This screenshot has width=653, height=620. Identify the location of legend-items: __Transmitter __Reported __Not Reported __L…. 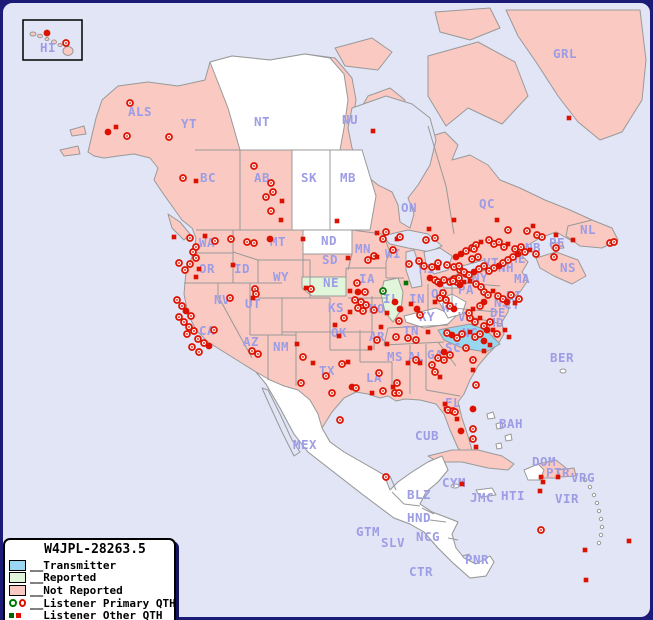
(92, 589).